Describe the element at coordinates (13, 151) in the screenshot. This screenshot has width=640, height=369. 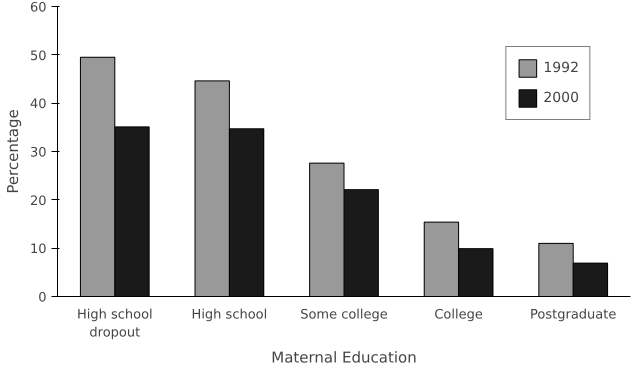
I see `y-axis-title: Percentage` at that location.